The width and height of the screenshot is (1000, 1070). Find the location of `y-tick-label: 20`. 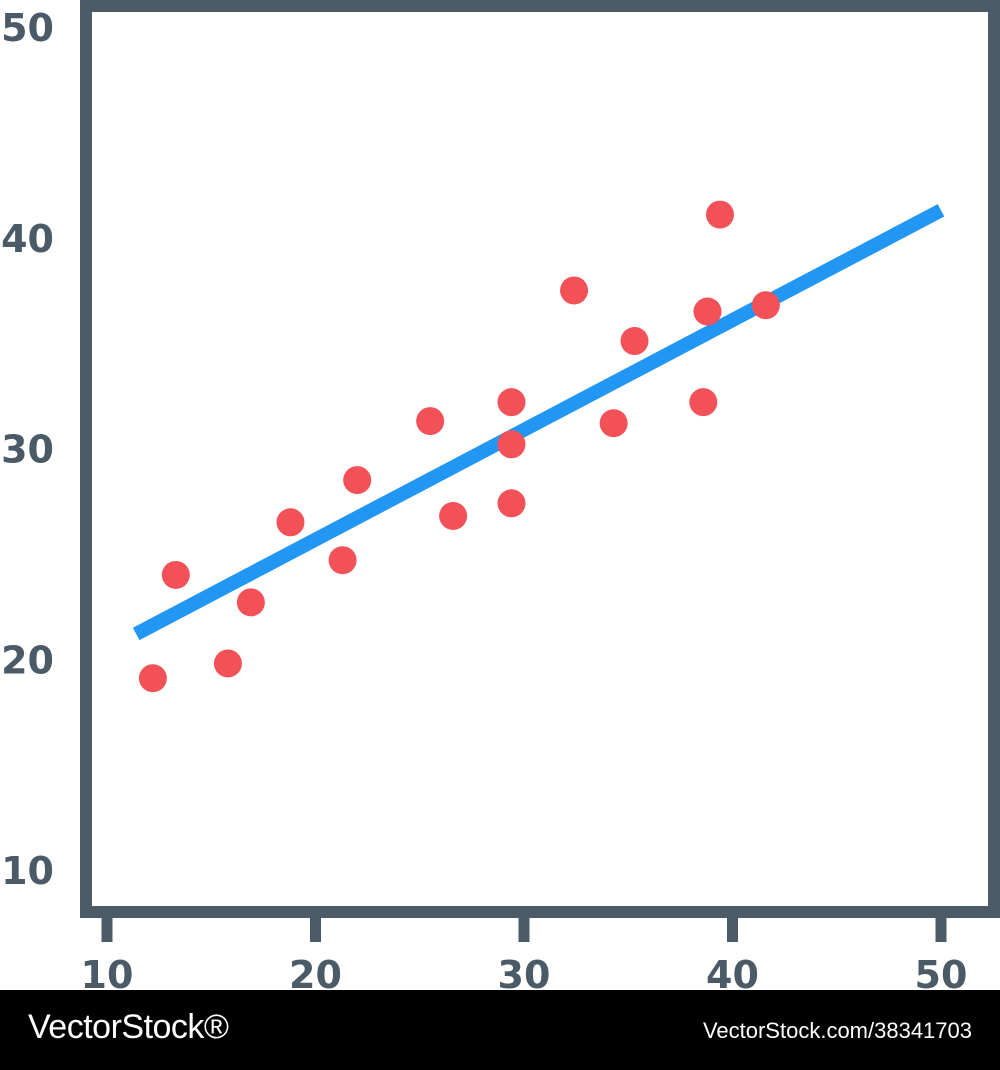

y-tick-label: 20 is located at coordinates (27, 660).